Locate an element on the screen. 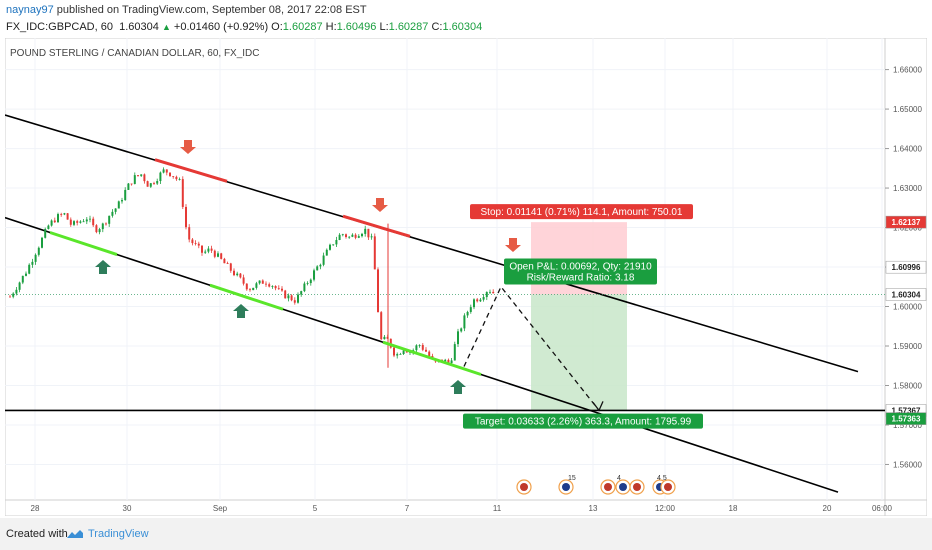  event-badges: 15 4 4 5 is located at coordinates (596, 485).